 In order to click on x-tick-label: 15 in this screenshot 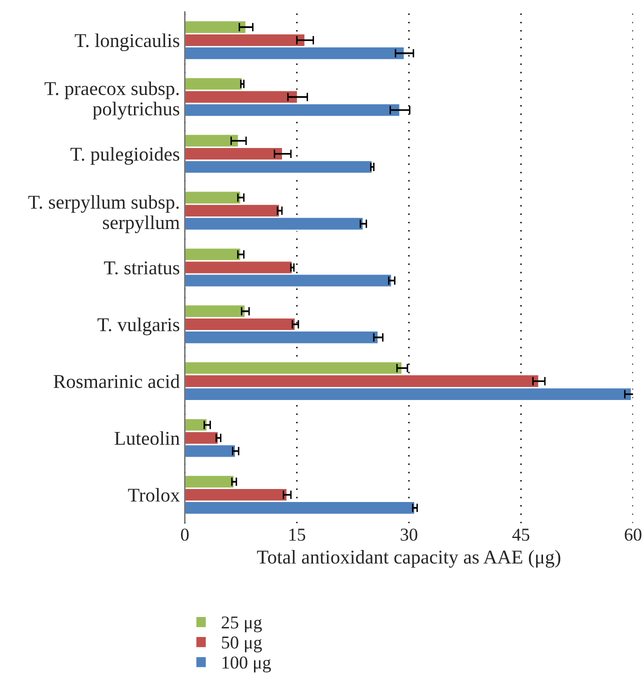, I will do `click(297, 534)`.